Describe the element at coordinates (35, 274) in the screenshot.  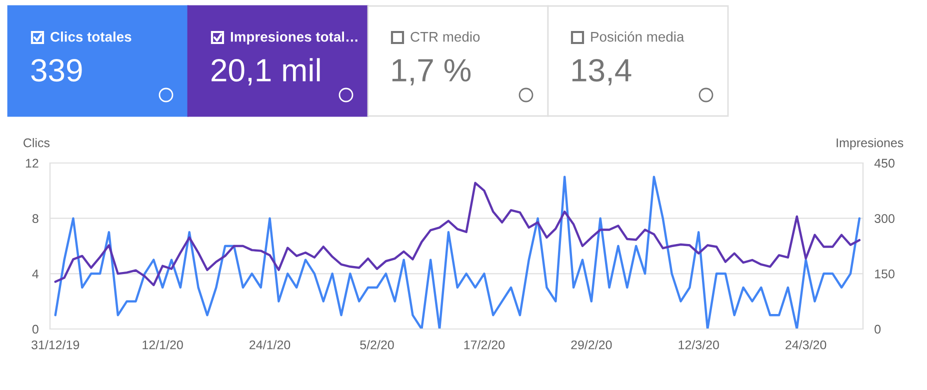
I see `y-tick-label: 4` at that location.